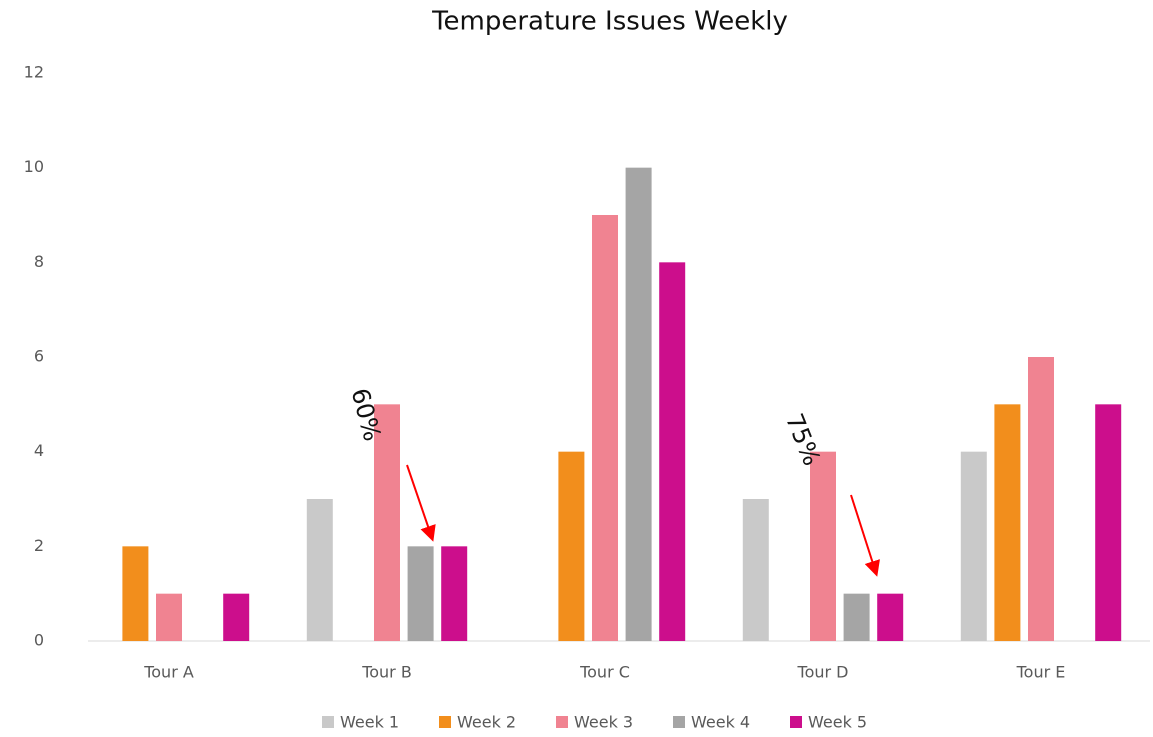  Describe the element at coordinates (1041, 672) in the screenshot. I see `x-tick-label: Tour E` at that location.